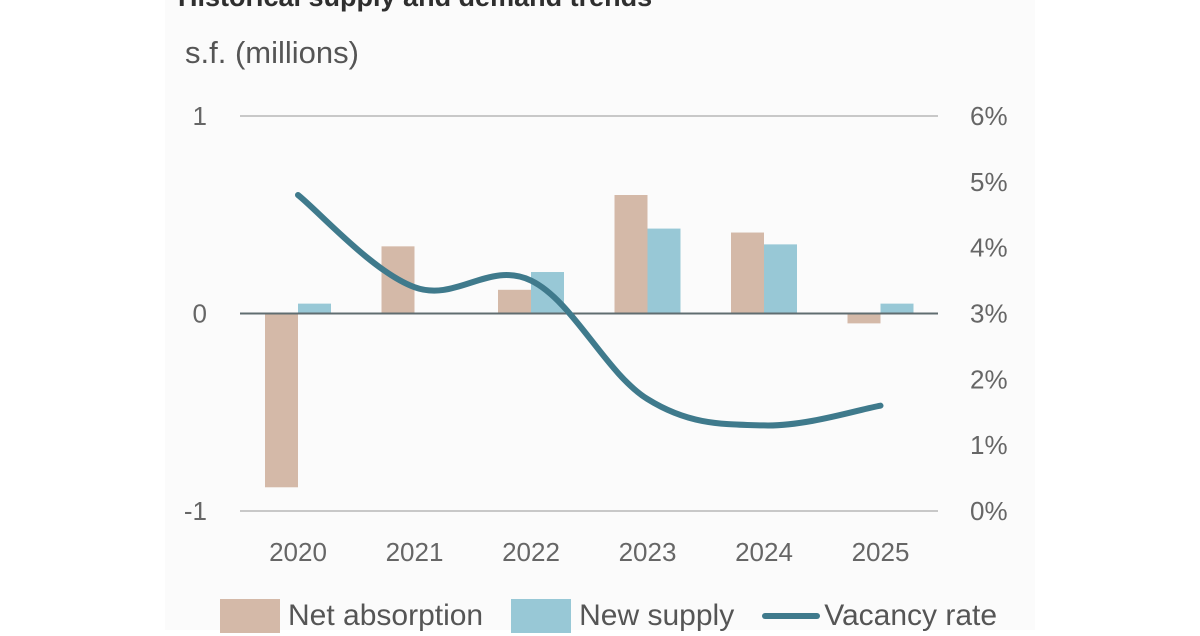  What do you see at coordinates (531, 552) in the screenshot?
I see `x-axis-tick-label: 2022` at bounding box center [531, 552].